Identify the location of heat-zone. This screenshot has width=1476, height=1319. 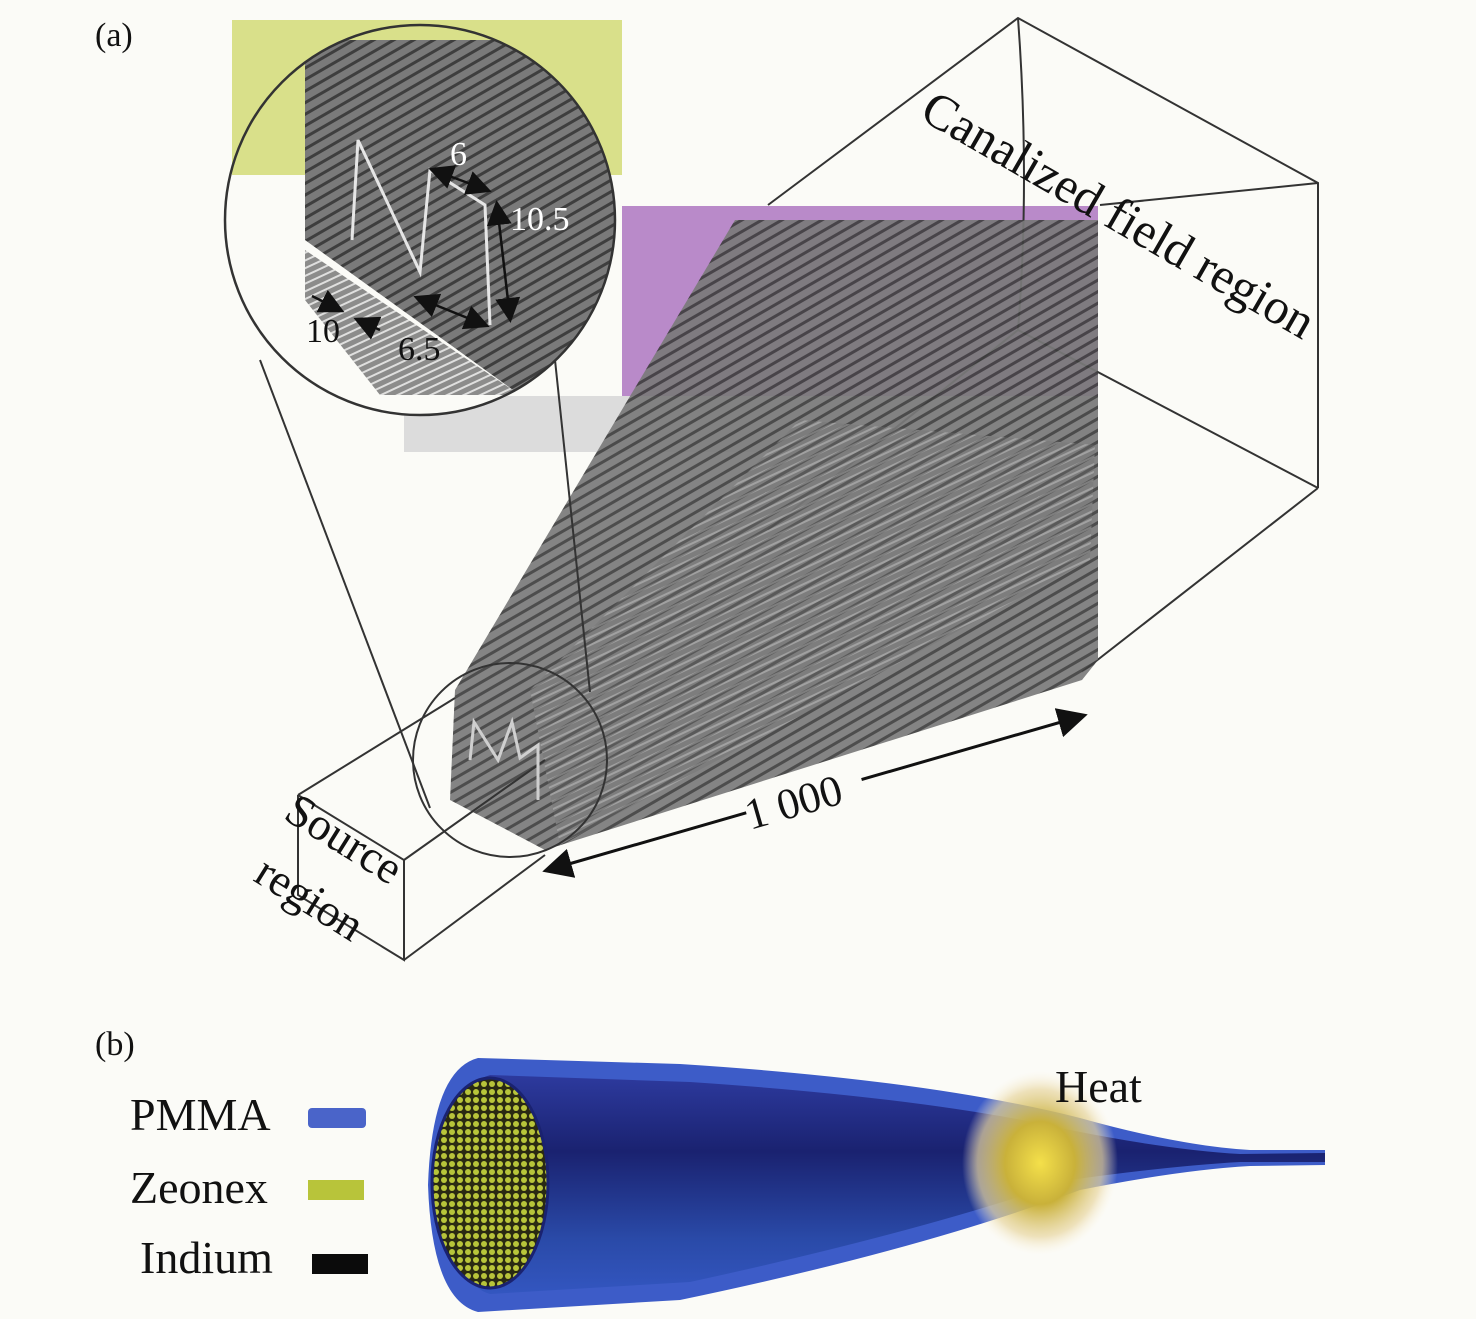
(1040, 1163).